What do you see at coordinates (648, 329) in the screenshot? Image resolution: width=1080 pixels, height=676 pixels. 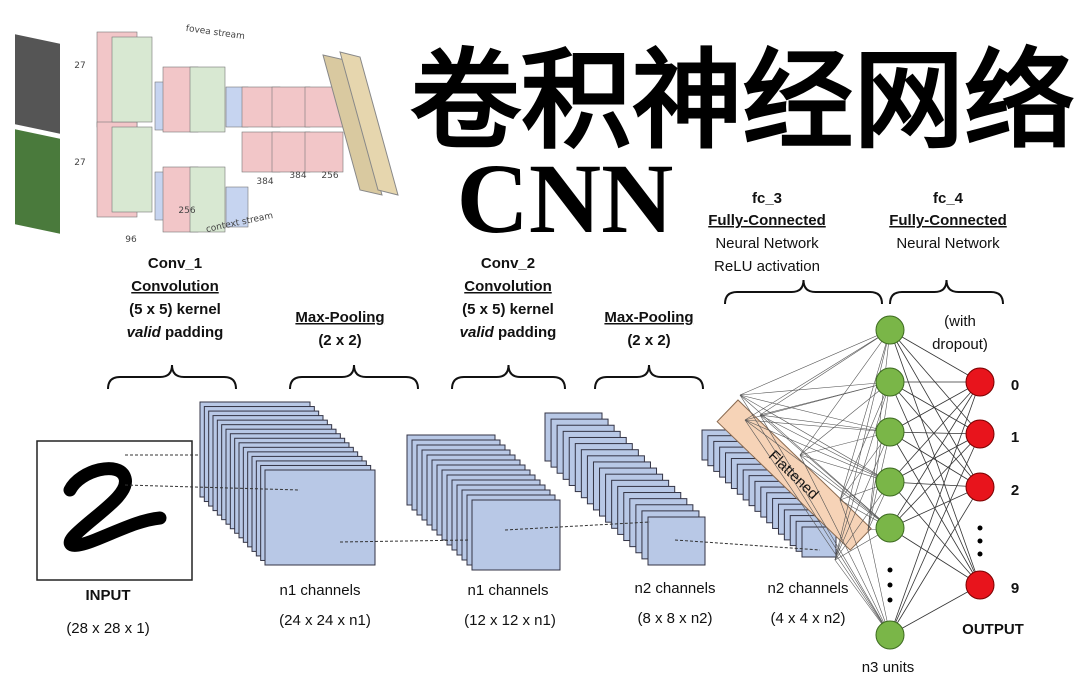 I see `pool2-label: Max-Pooling (2 x 2)` at bounding box center [648, 329].